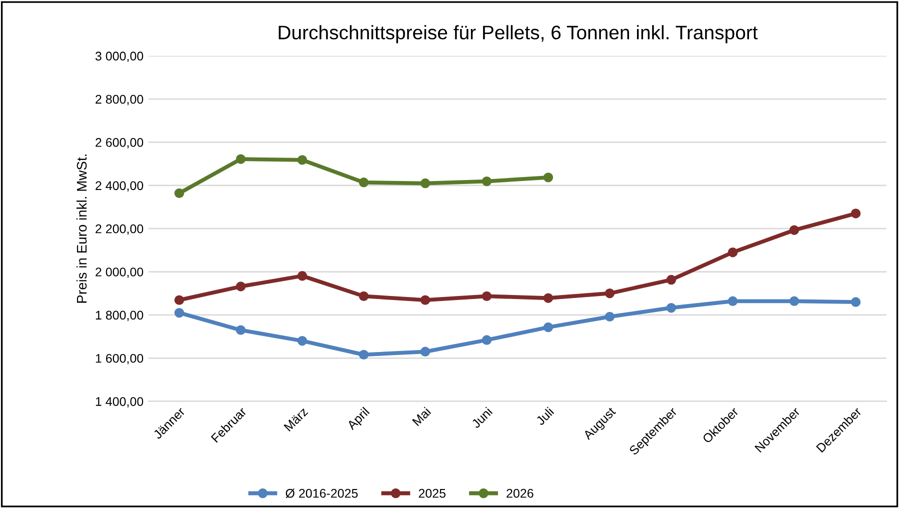 Image resolution: width=900 pixels, height=508 pixels. What do you see at coordinates (120, 143) in the screenshot?
I see `y-tick-label: 2 600,00` at bounding box center [120, 143].